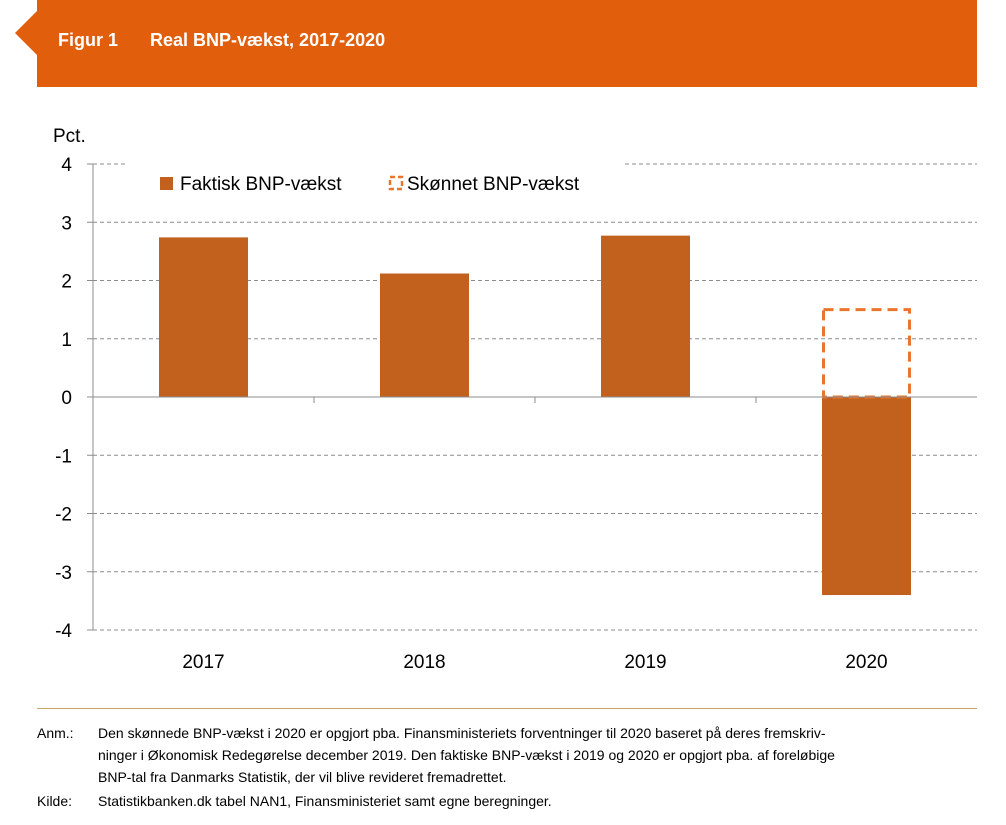 Image resolution: width=1006 pixels, height=825 pixels. What do you see at coordinates (268, 40) in the screenshot?
I see `figure-title: Real BNP-vækst, 2017-2020` at bounding box center [268, 40].